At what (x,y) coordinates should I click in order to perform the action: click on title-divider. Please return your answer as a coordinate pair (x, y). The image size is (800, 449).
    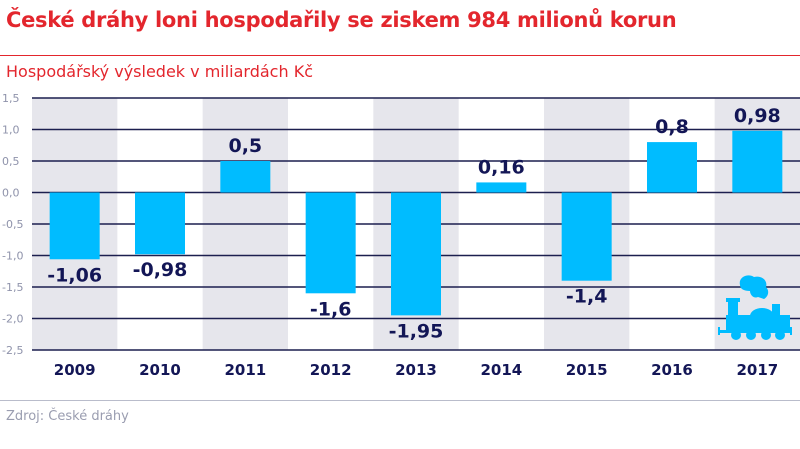
    Looking at the image, I should click on (400, 55).